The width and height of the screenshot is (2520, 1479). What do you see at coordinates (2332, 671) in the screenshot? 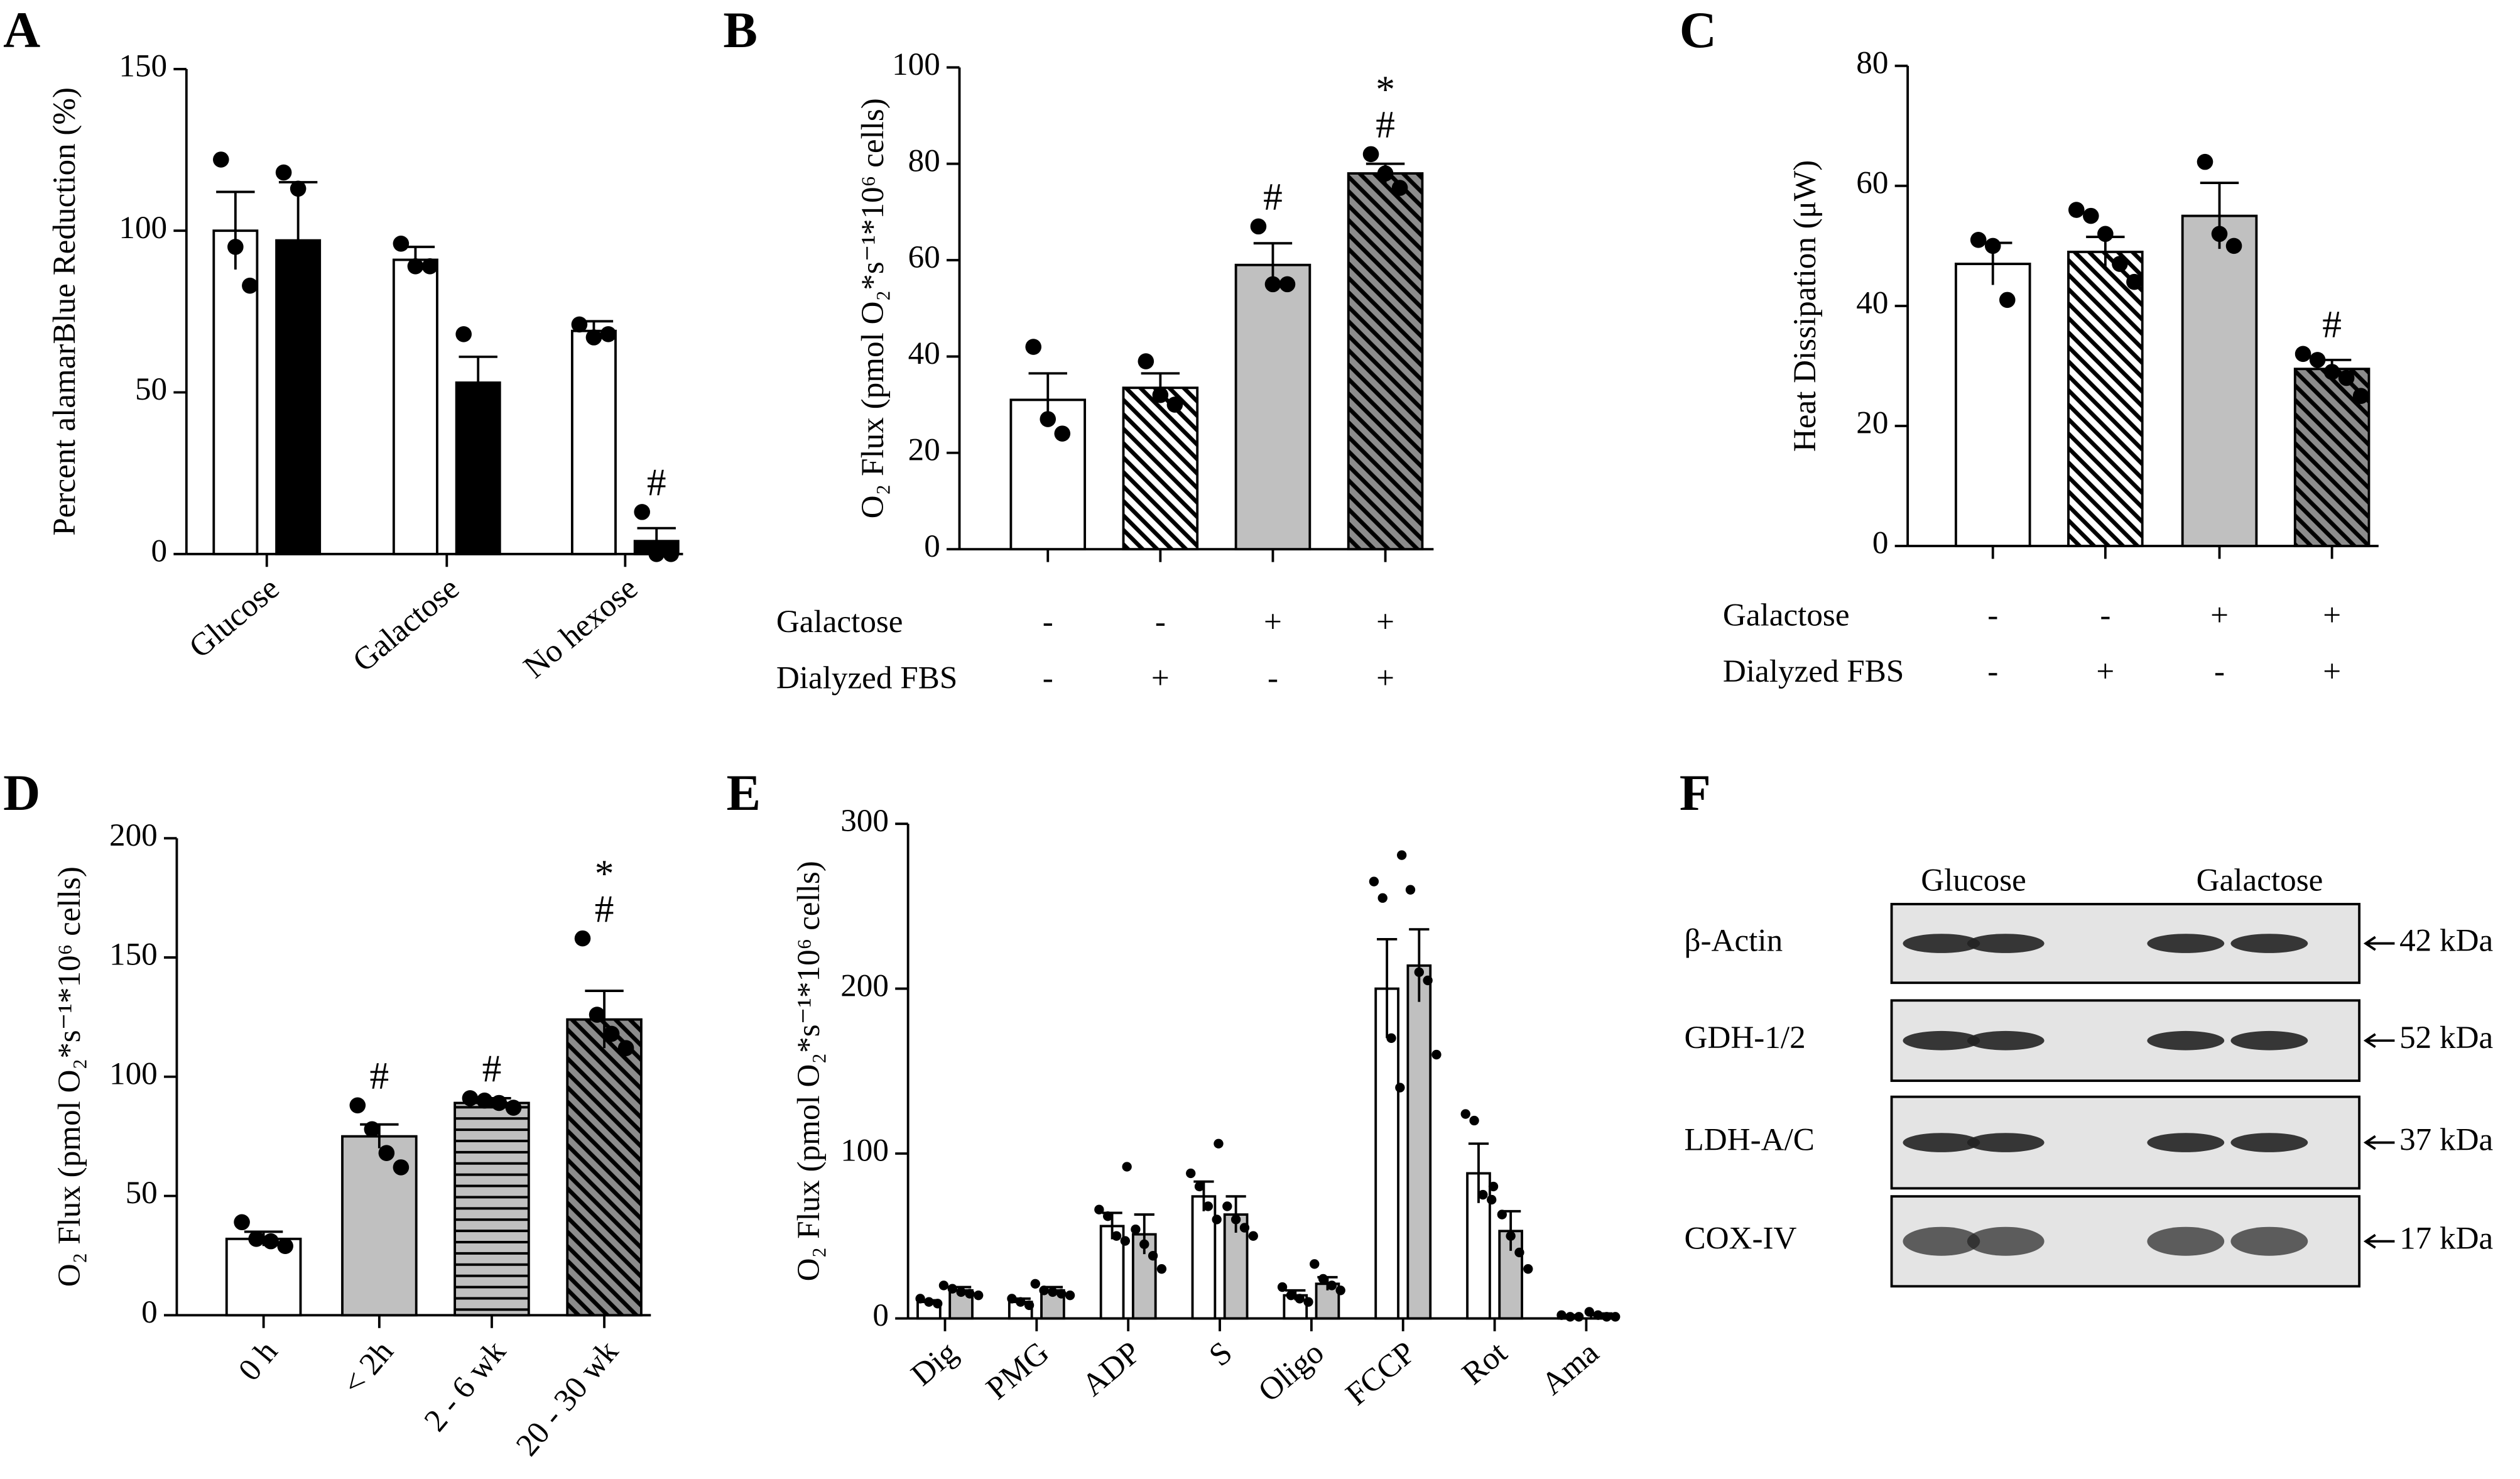
I see `condition-sign: +` at bounding box center [2332, 671].